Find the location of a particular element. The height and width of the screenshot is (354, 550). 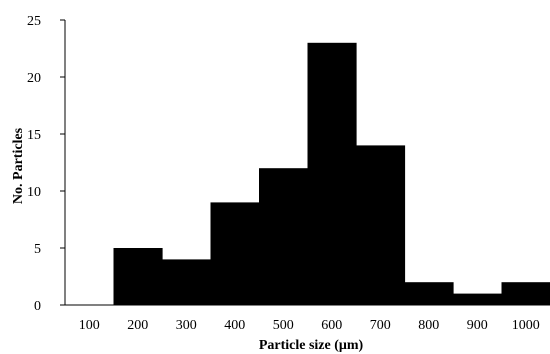

x-ticks-group: 100 200 300 400 500 600 700 800 900 1000 is located at coordinates (309, 325).